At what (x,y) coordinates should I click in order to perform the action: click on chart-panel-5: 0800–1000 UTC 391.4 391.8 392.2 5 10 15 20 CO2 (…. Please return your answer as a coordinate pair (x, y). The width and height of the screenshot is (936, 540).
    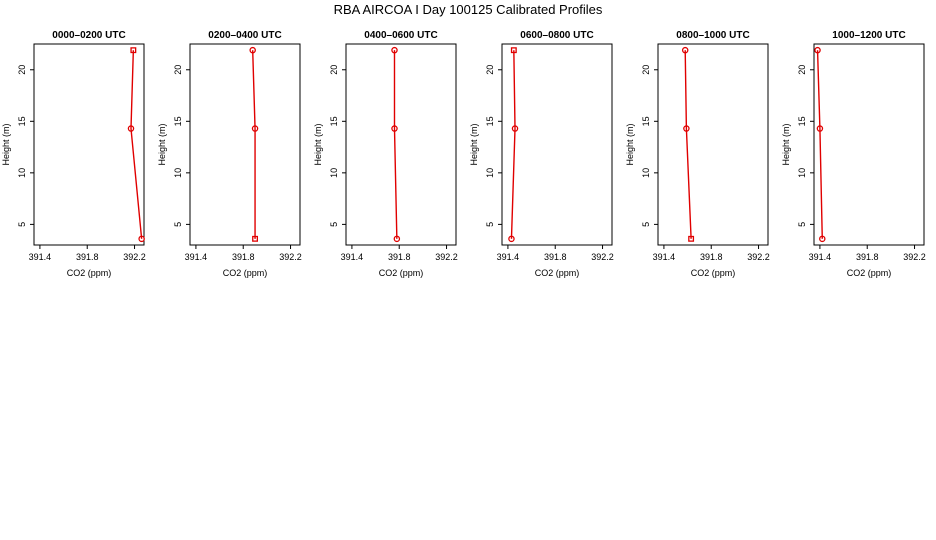
    Looking at the image, I should click on (697, 154).